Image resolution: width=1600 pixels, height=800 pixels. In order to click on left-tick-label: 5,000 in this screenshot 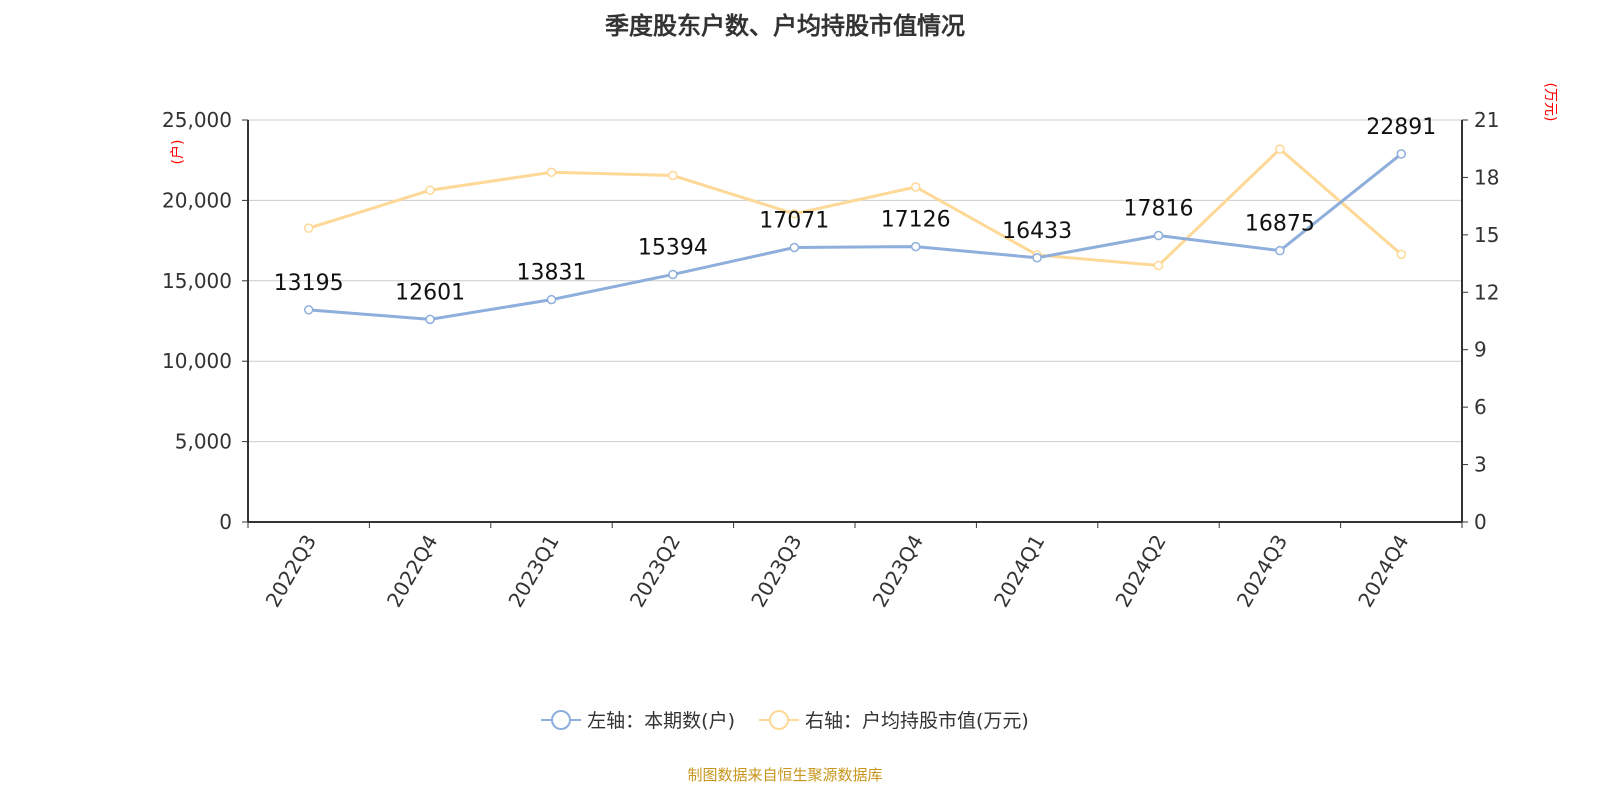, I will do `click(203, 442)`.